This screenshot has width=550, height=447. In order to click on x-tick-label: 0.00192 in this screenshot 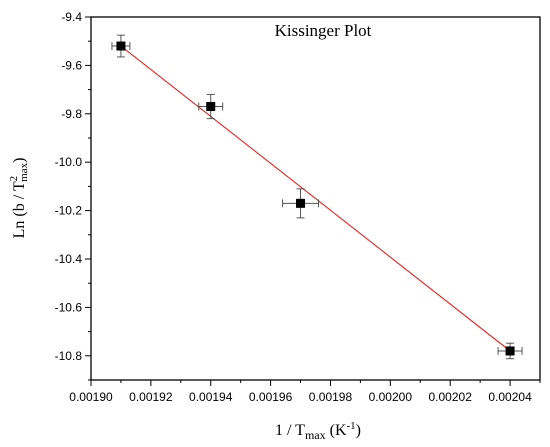, I will do `click(151, 397)`.